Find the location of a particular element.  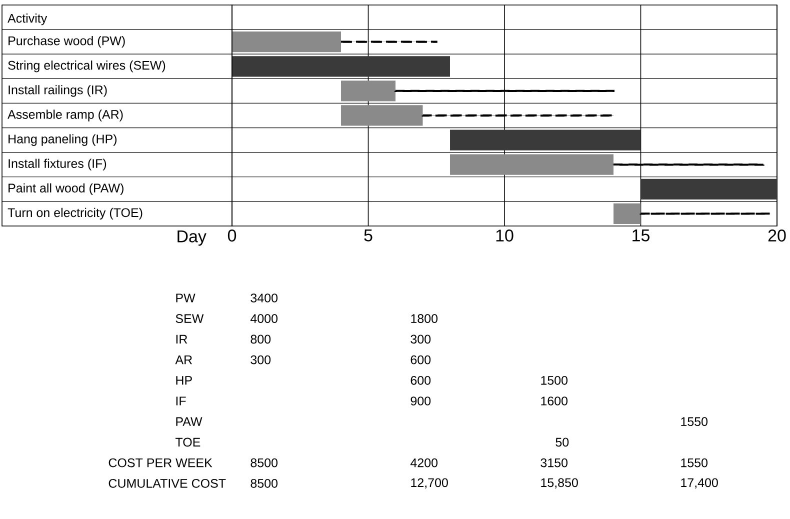

text: 800 is located at coordinates (260, 339).